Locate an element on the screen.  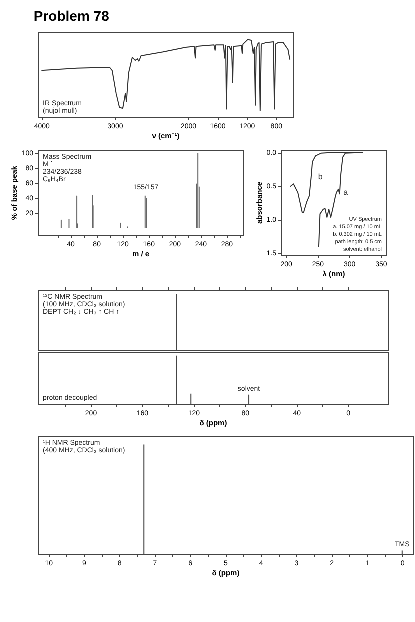
chart-title: Problem 78 is located at coordinates (72, 16).